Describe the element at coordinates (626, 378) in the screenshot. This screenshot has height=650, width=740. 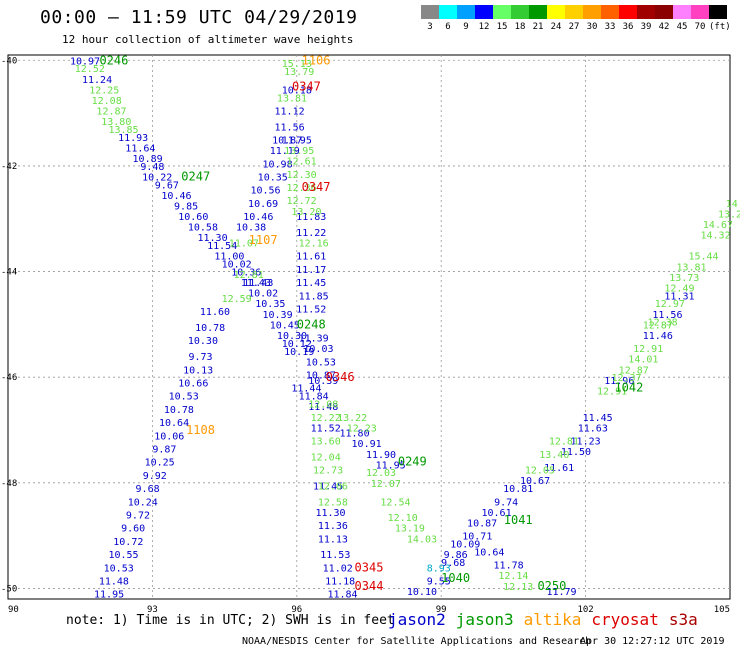
I see `wave-height-value: 12.37` at that location.